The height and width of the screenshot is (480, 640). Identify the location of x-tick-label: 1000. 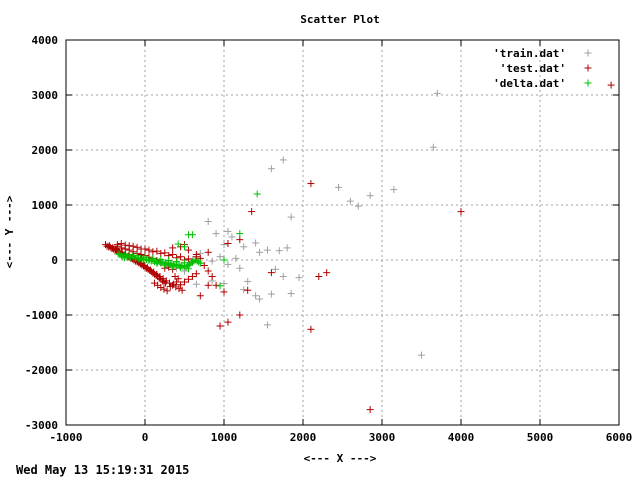
(224, 437).